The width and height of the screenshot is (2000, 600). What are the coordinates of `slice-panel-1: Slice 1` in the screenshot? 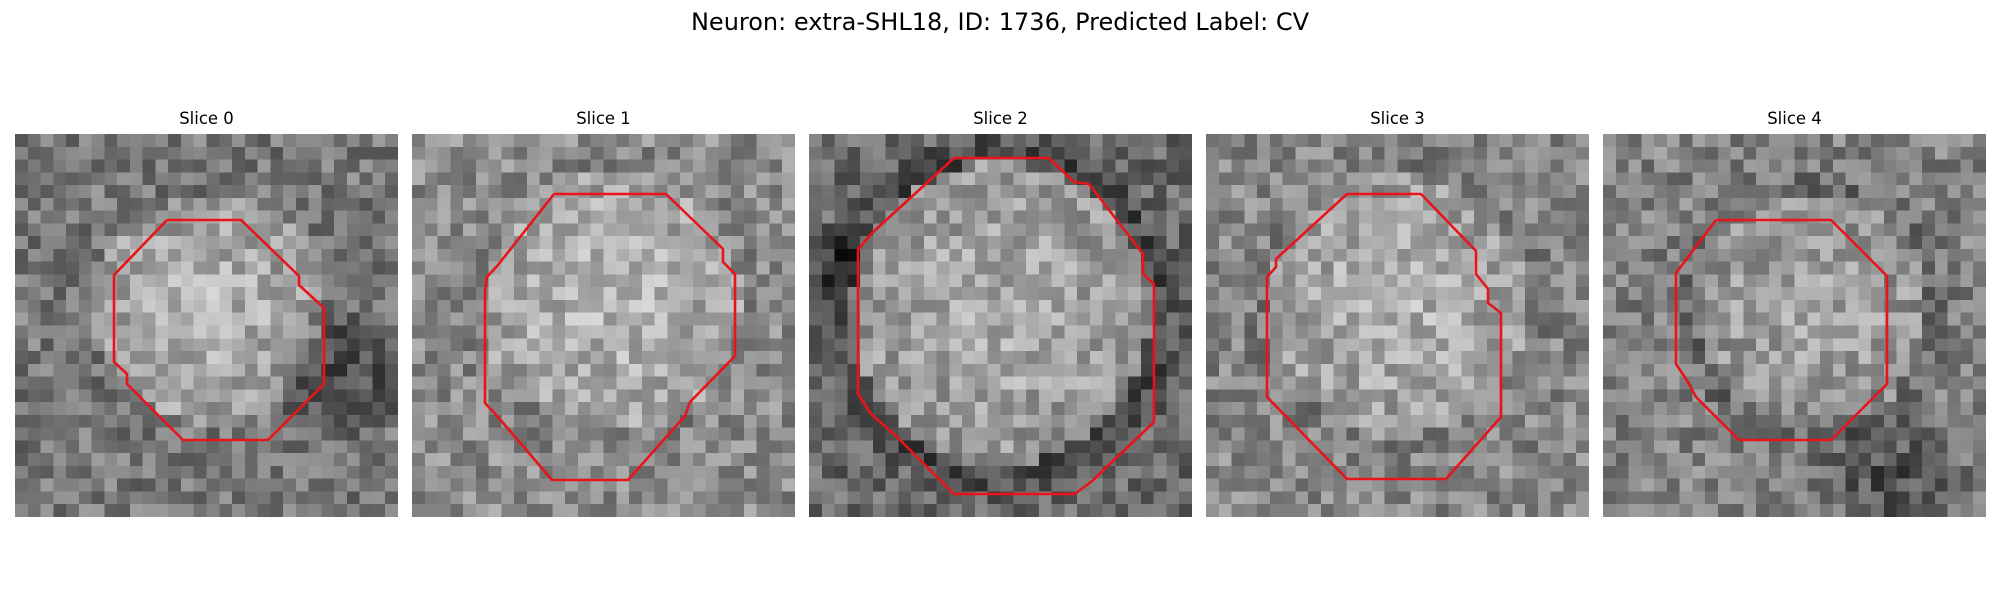 It's located at (603, 312).